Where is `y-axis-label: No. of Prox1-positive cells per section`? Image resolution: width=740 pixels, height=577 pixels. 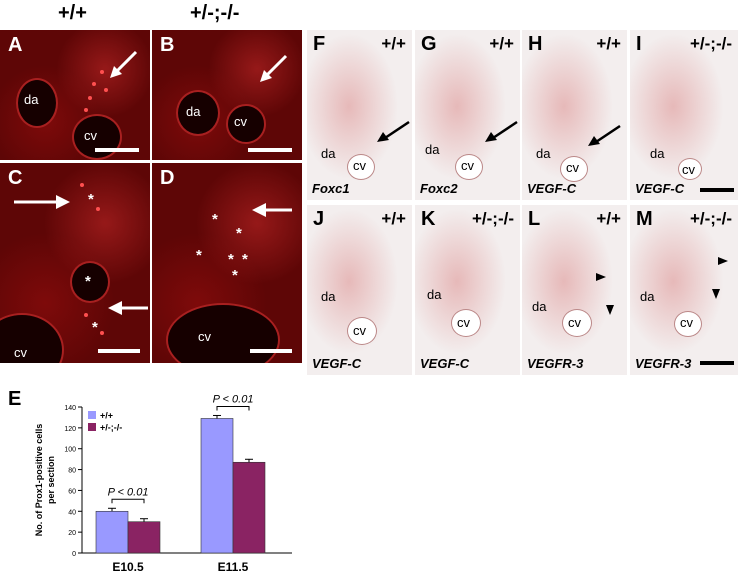
y-axis-label: No. of Prox1-positive cells per section is located at coordinates (45, 480).